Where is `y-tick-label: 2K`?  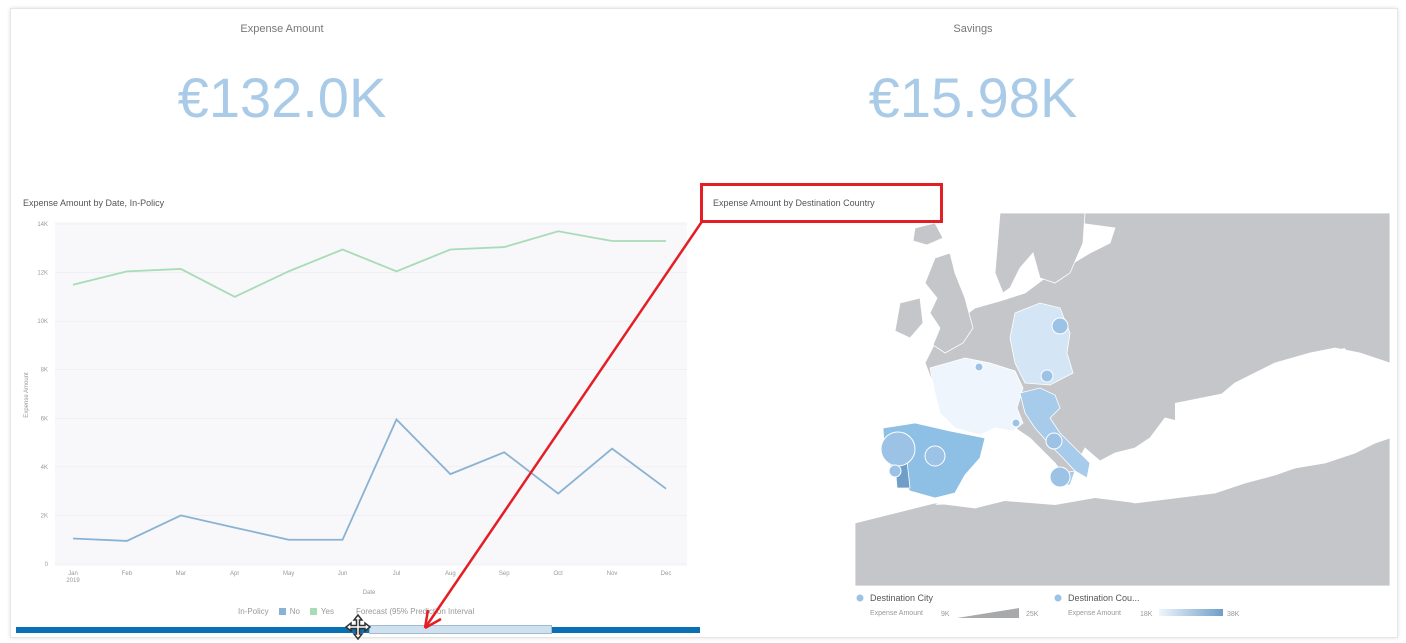 y-tick-label: 2K is located at coordinates (44, 516).